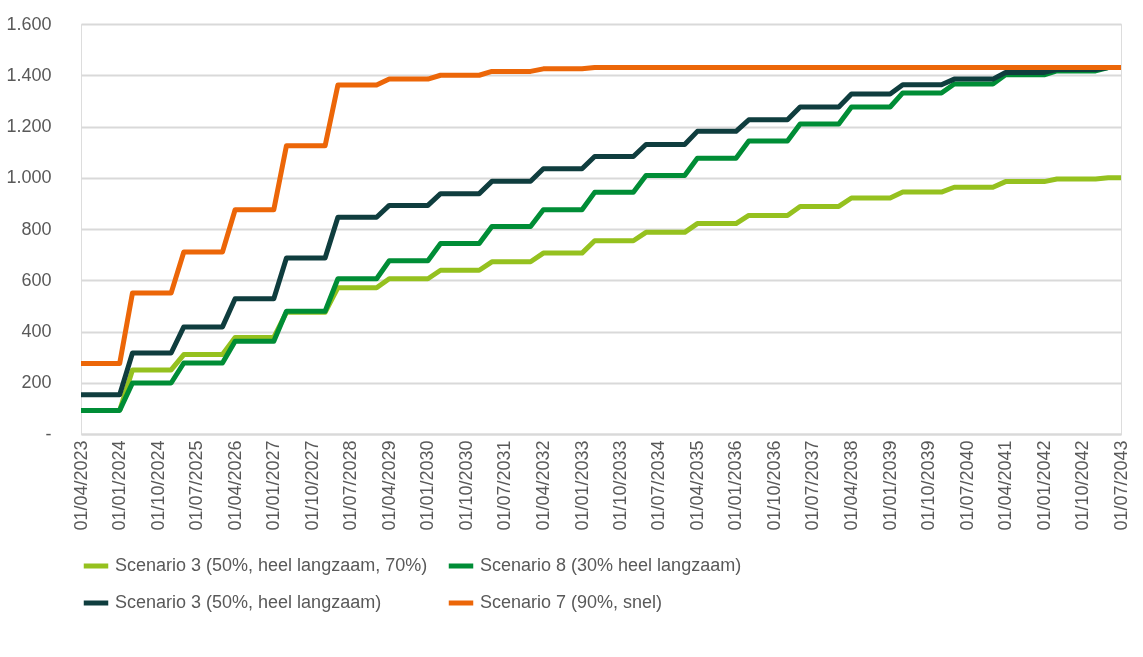  Describe the element at coordinates (36, 279) in the screenshot. I see `y-tick-label: 600` at that location.